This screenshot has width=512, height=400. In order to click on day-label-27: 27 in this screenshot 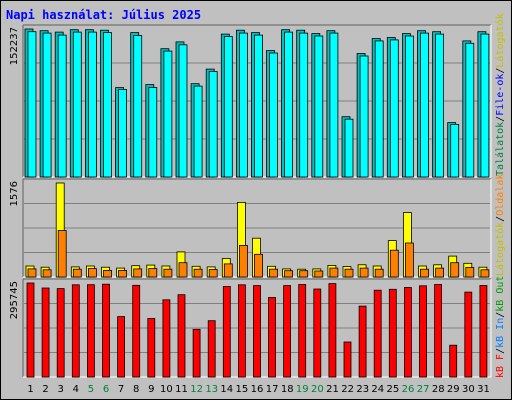, I will do `click(423, 389)`.